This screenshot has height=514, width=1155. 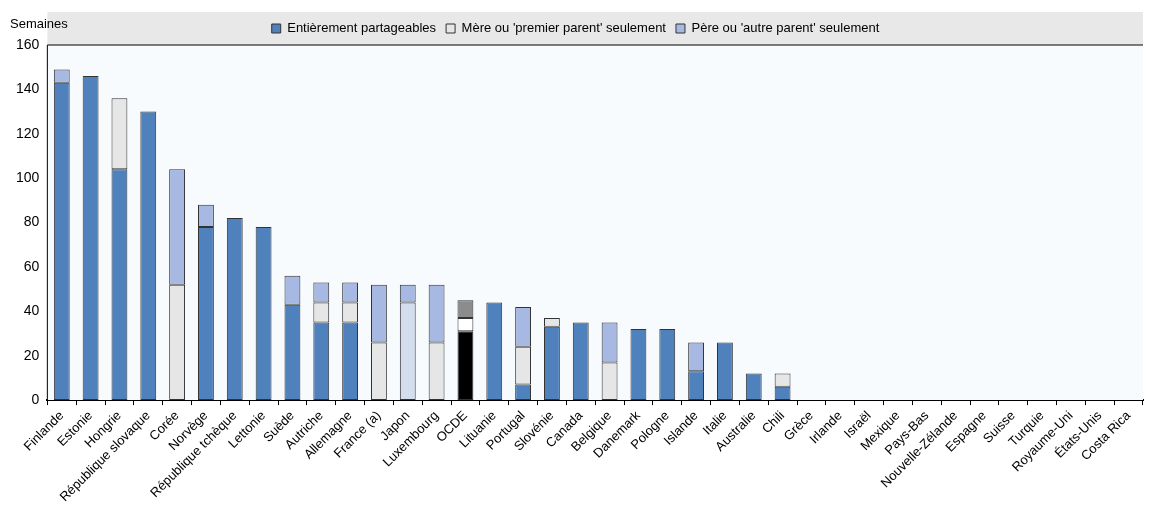 I want to click on y-tick-label: 160, so click(x=28, y=43).